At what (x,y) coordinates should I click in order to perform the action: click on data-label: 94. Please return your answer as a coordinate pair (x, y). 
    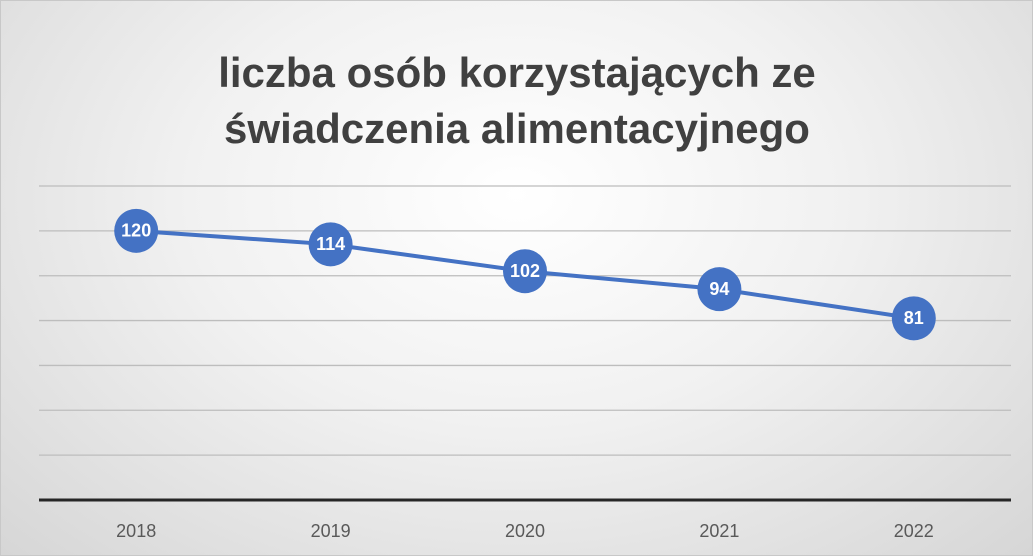
    Looking at the image, I should click on (719, 289).